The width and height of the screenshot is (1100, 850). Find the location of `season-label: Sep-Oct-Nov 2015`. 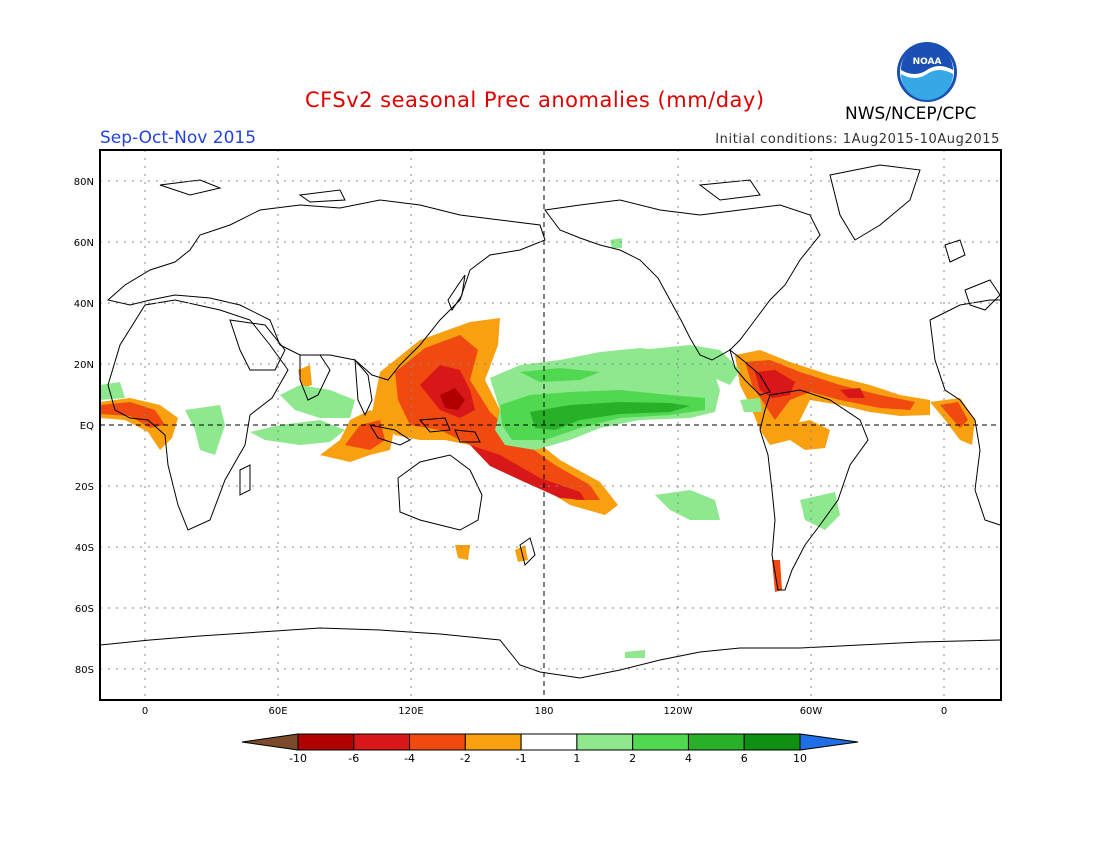

season-label: Sep-Oct-Nov 2015 is located at coordinates (178, 138).